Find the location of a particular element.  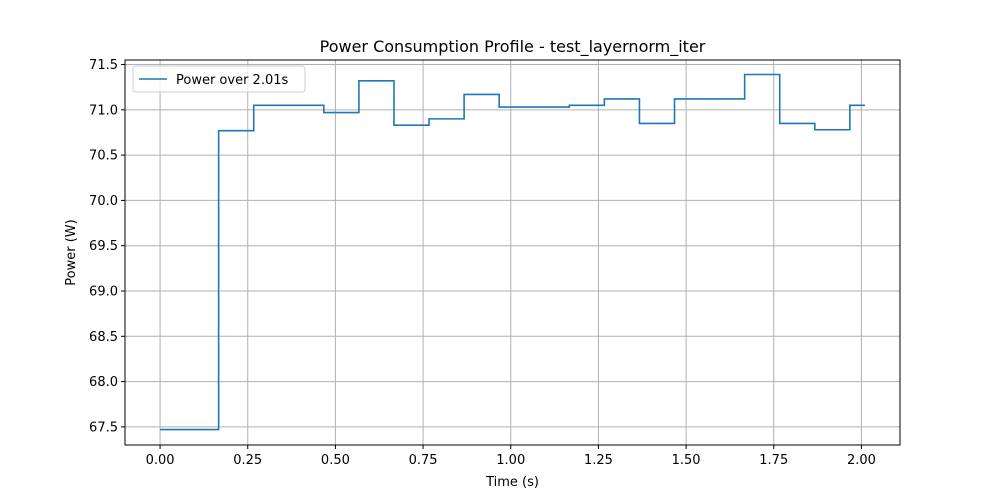

y-tick-label: 69.0 is located at coordinates (103, 292).